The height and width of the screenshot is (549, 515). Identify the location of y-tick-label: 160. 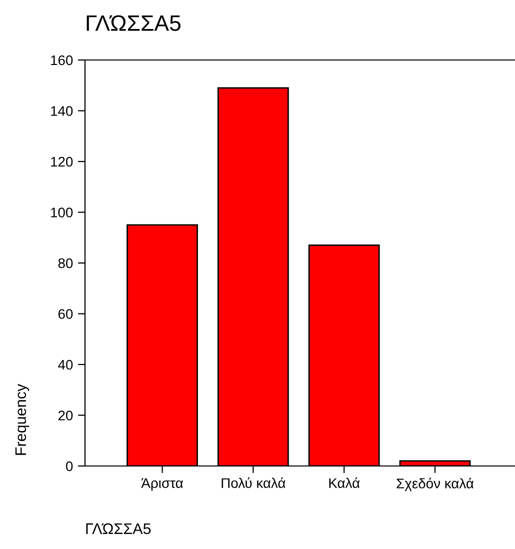
(62, 60).